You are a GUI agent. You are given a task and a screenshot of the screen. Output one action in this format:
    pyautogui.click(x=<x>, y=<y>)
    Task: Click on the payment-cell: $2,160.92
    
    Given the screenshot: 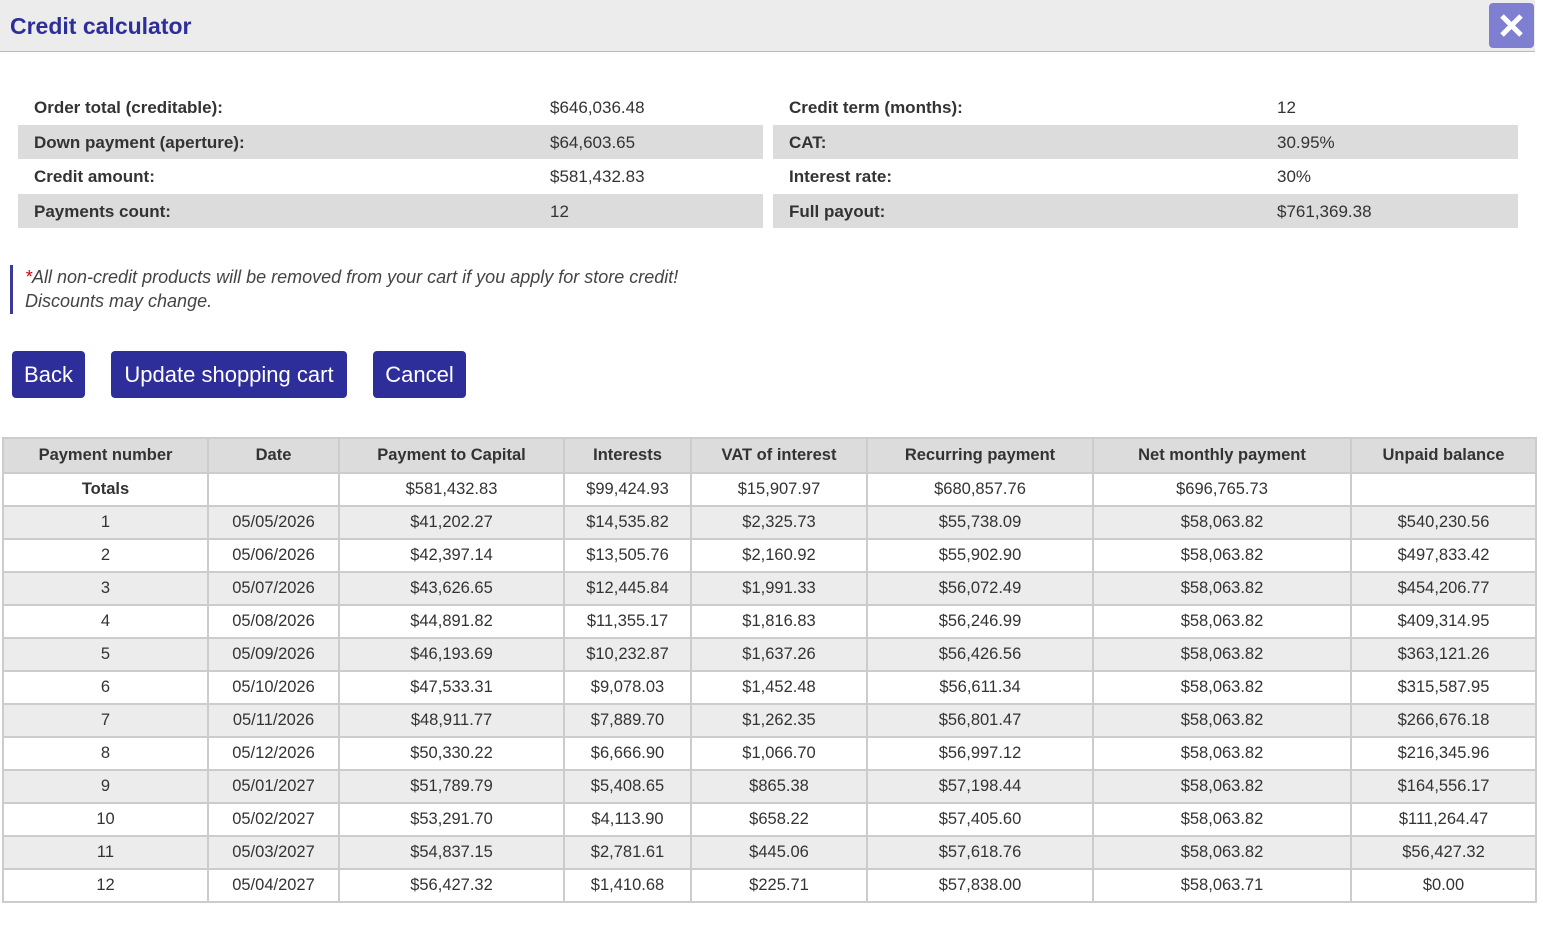 What is the action you would take?
    pyautogui.click(x=779, y=555)
    